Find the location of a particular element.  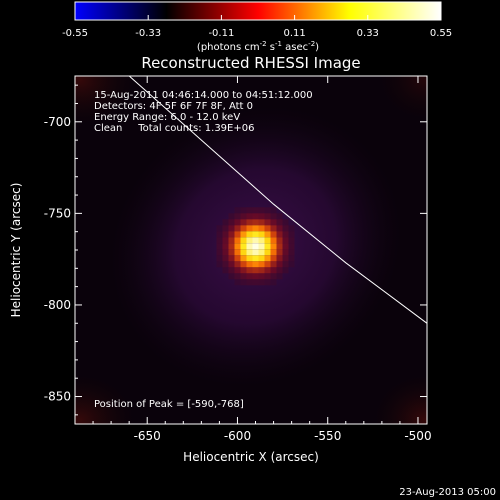

annotation-line-2: Detectors: 4F 5F 6F 7F 8F, Att 0 is located at coordinates (173, 106).